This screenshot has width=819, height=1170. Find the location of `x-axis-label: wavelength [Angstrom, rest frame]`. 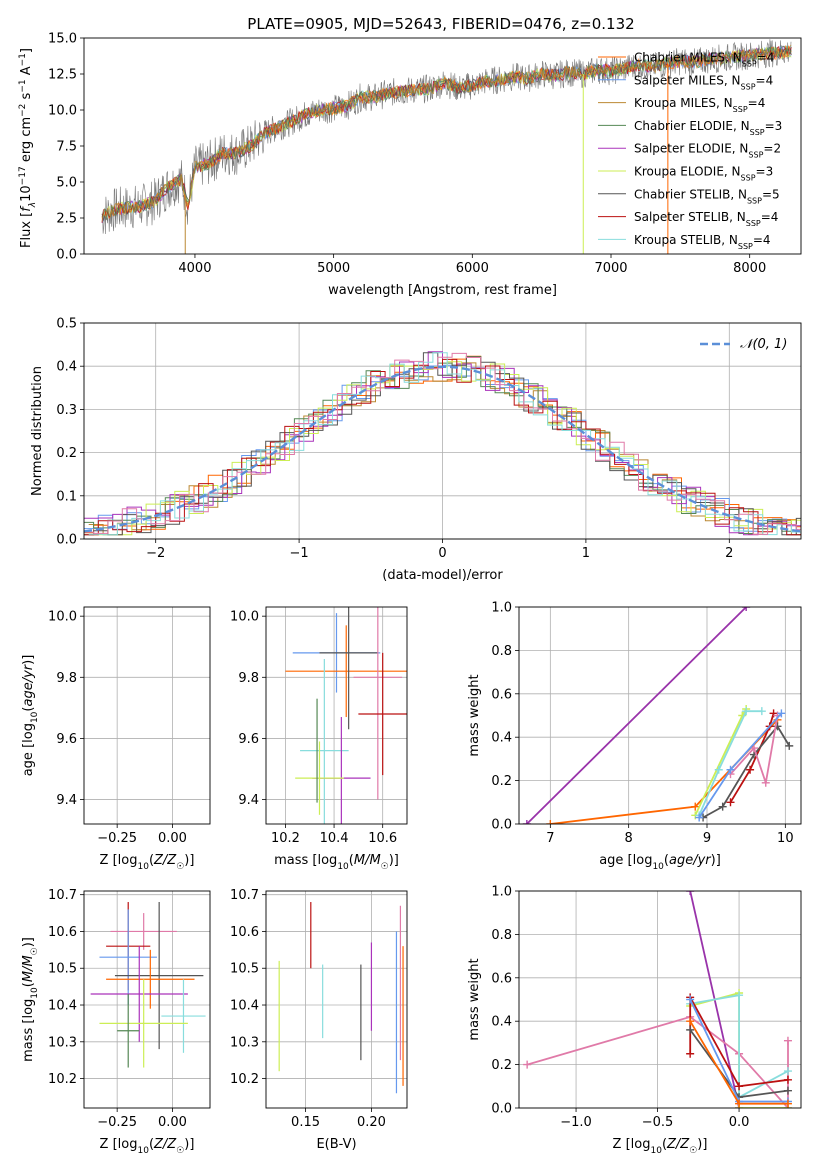

x-axis-label: wavelength [Angstrom, rest frame] is located at coordinates (442, 290).